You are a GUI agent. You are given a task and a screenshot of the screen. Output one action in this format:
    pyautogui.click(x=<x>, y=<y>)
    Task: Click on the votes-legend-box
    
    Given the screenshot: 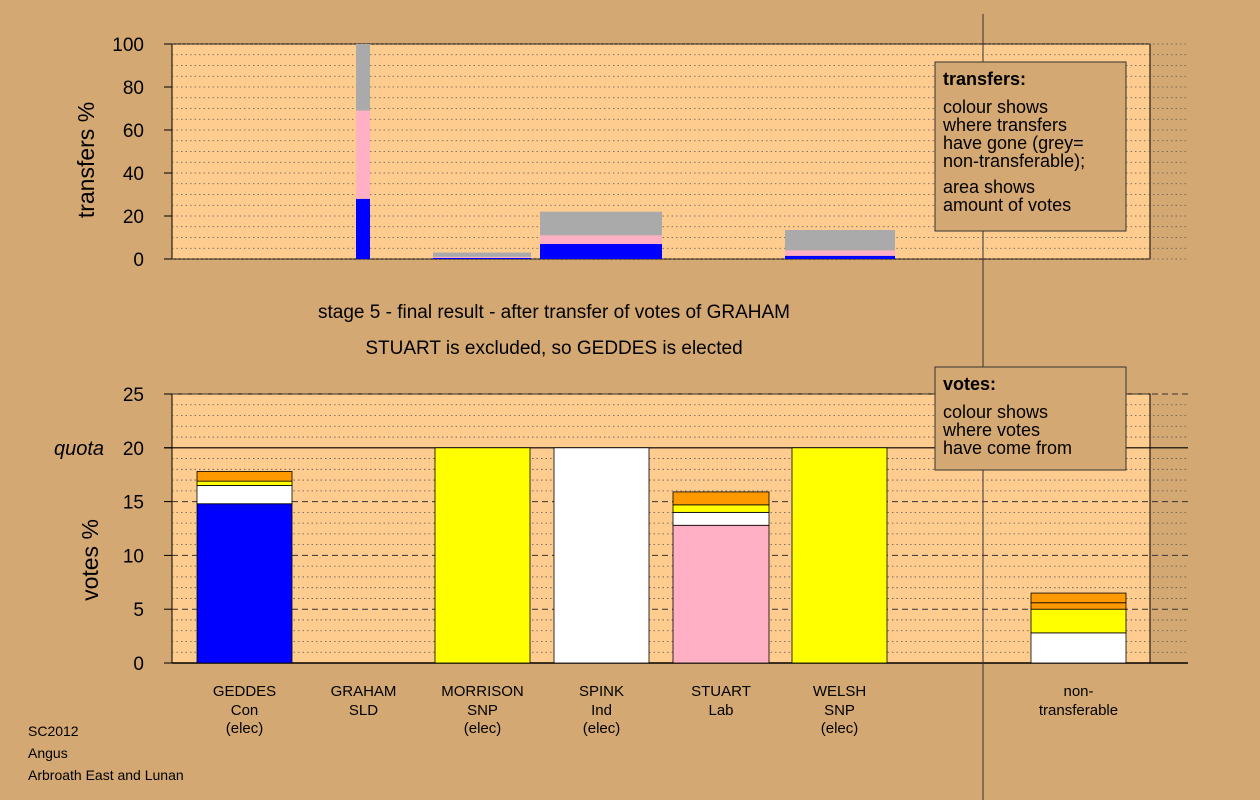 What is the action you would take?
    pyautogui.click(x=1030, y=418)
    